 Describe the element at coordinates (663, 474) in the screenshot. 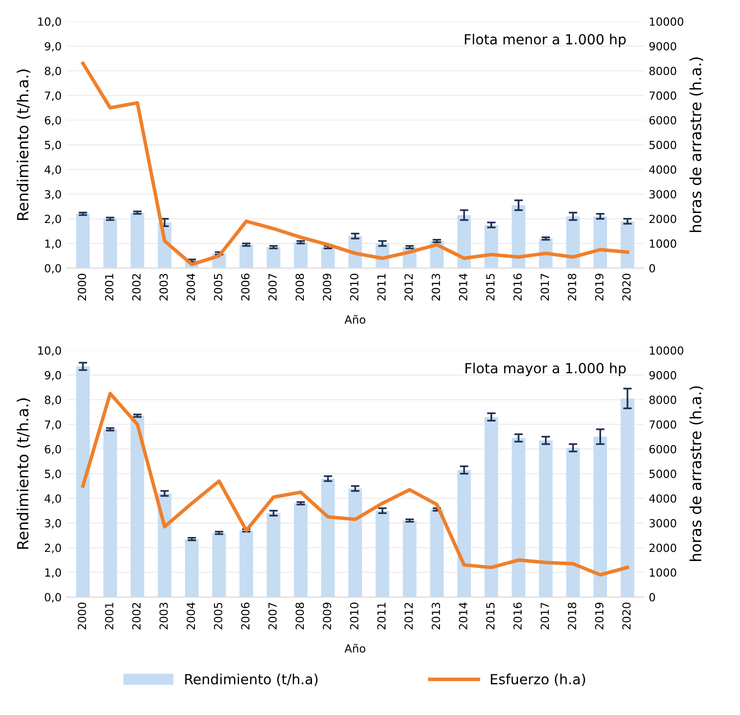

I see `y2-tick-label: 5000` at that location.